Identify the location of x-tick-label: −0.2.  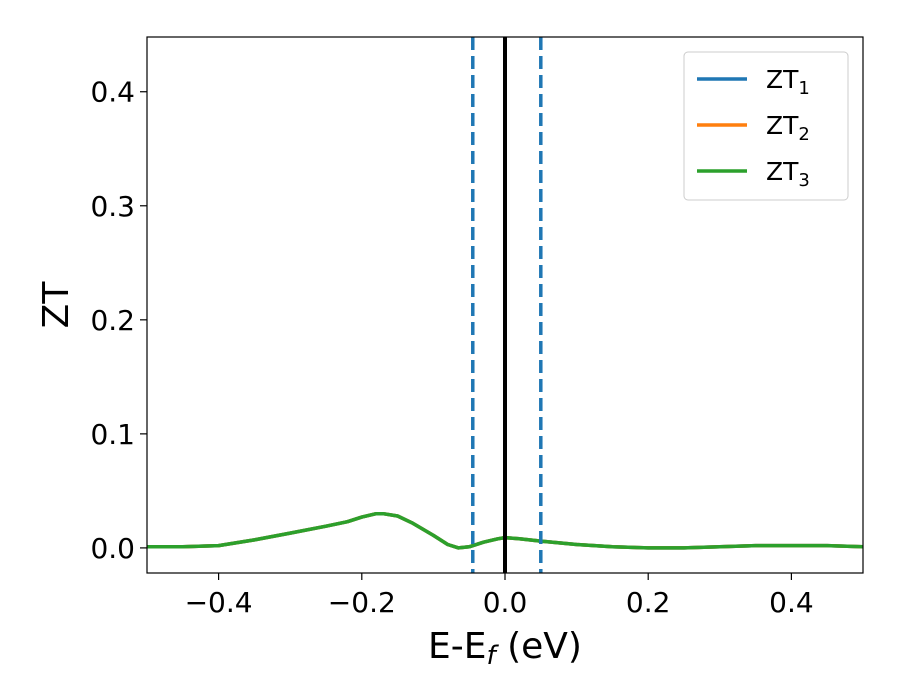
(362, 602).